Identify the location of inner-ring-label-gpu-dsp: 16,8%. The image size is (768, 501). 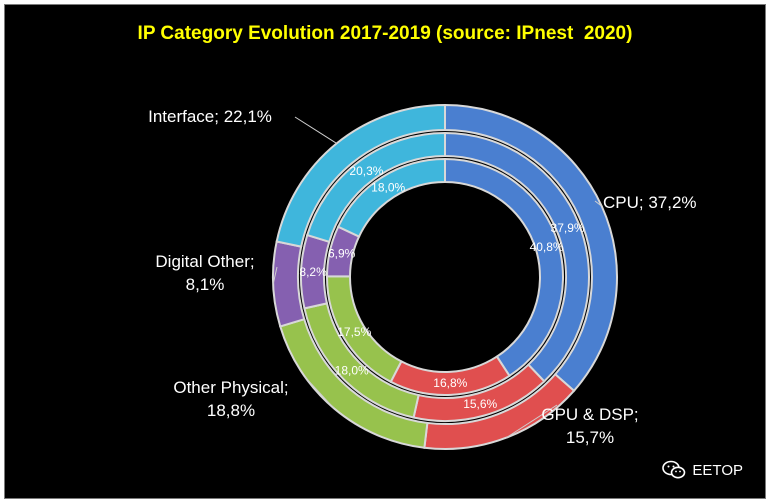
(450, 383).